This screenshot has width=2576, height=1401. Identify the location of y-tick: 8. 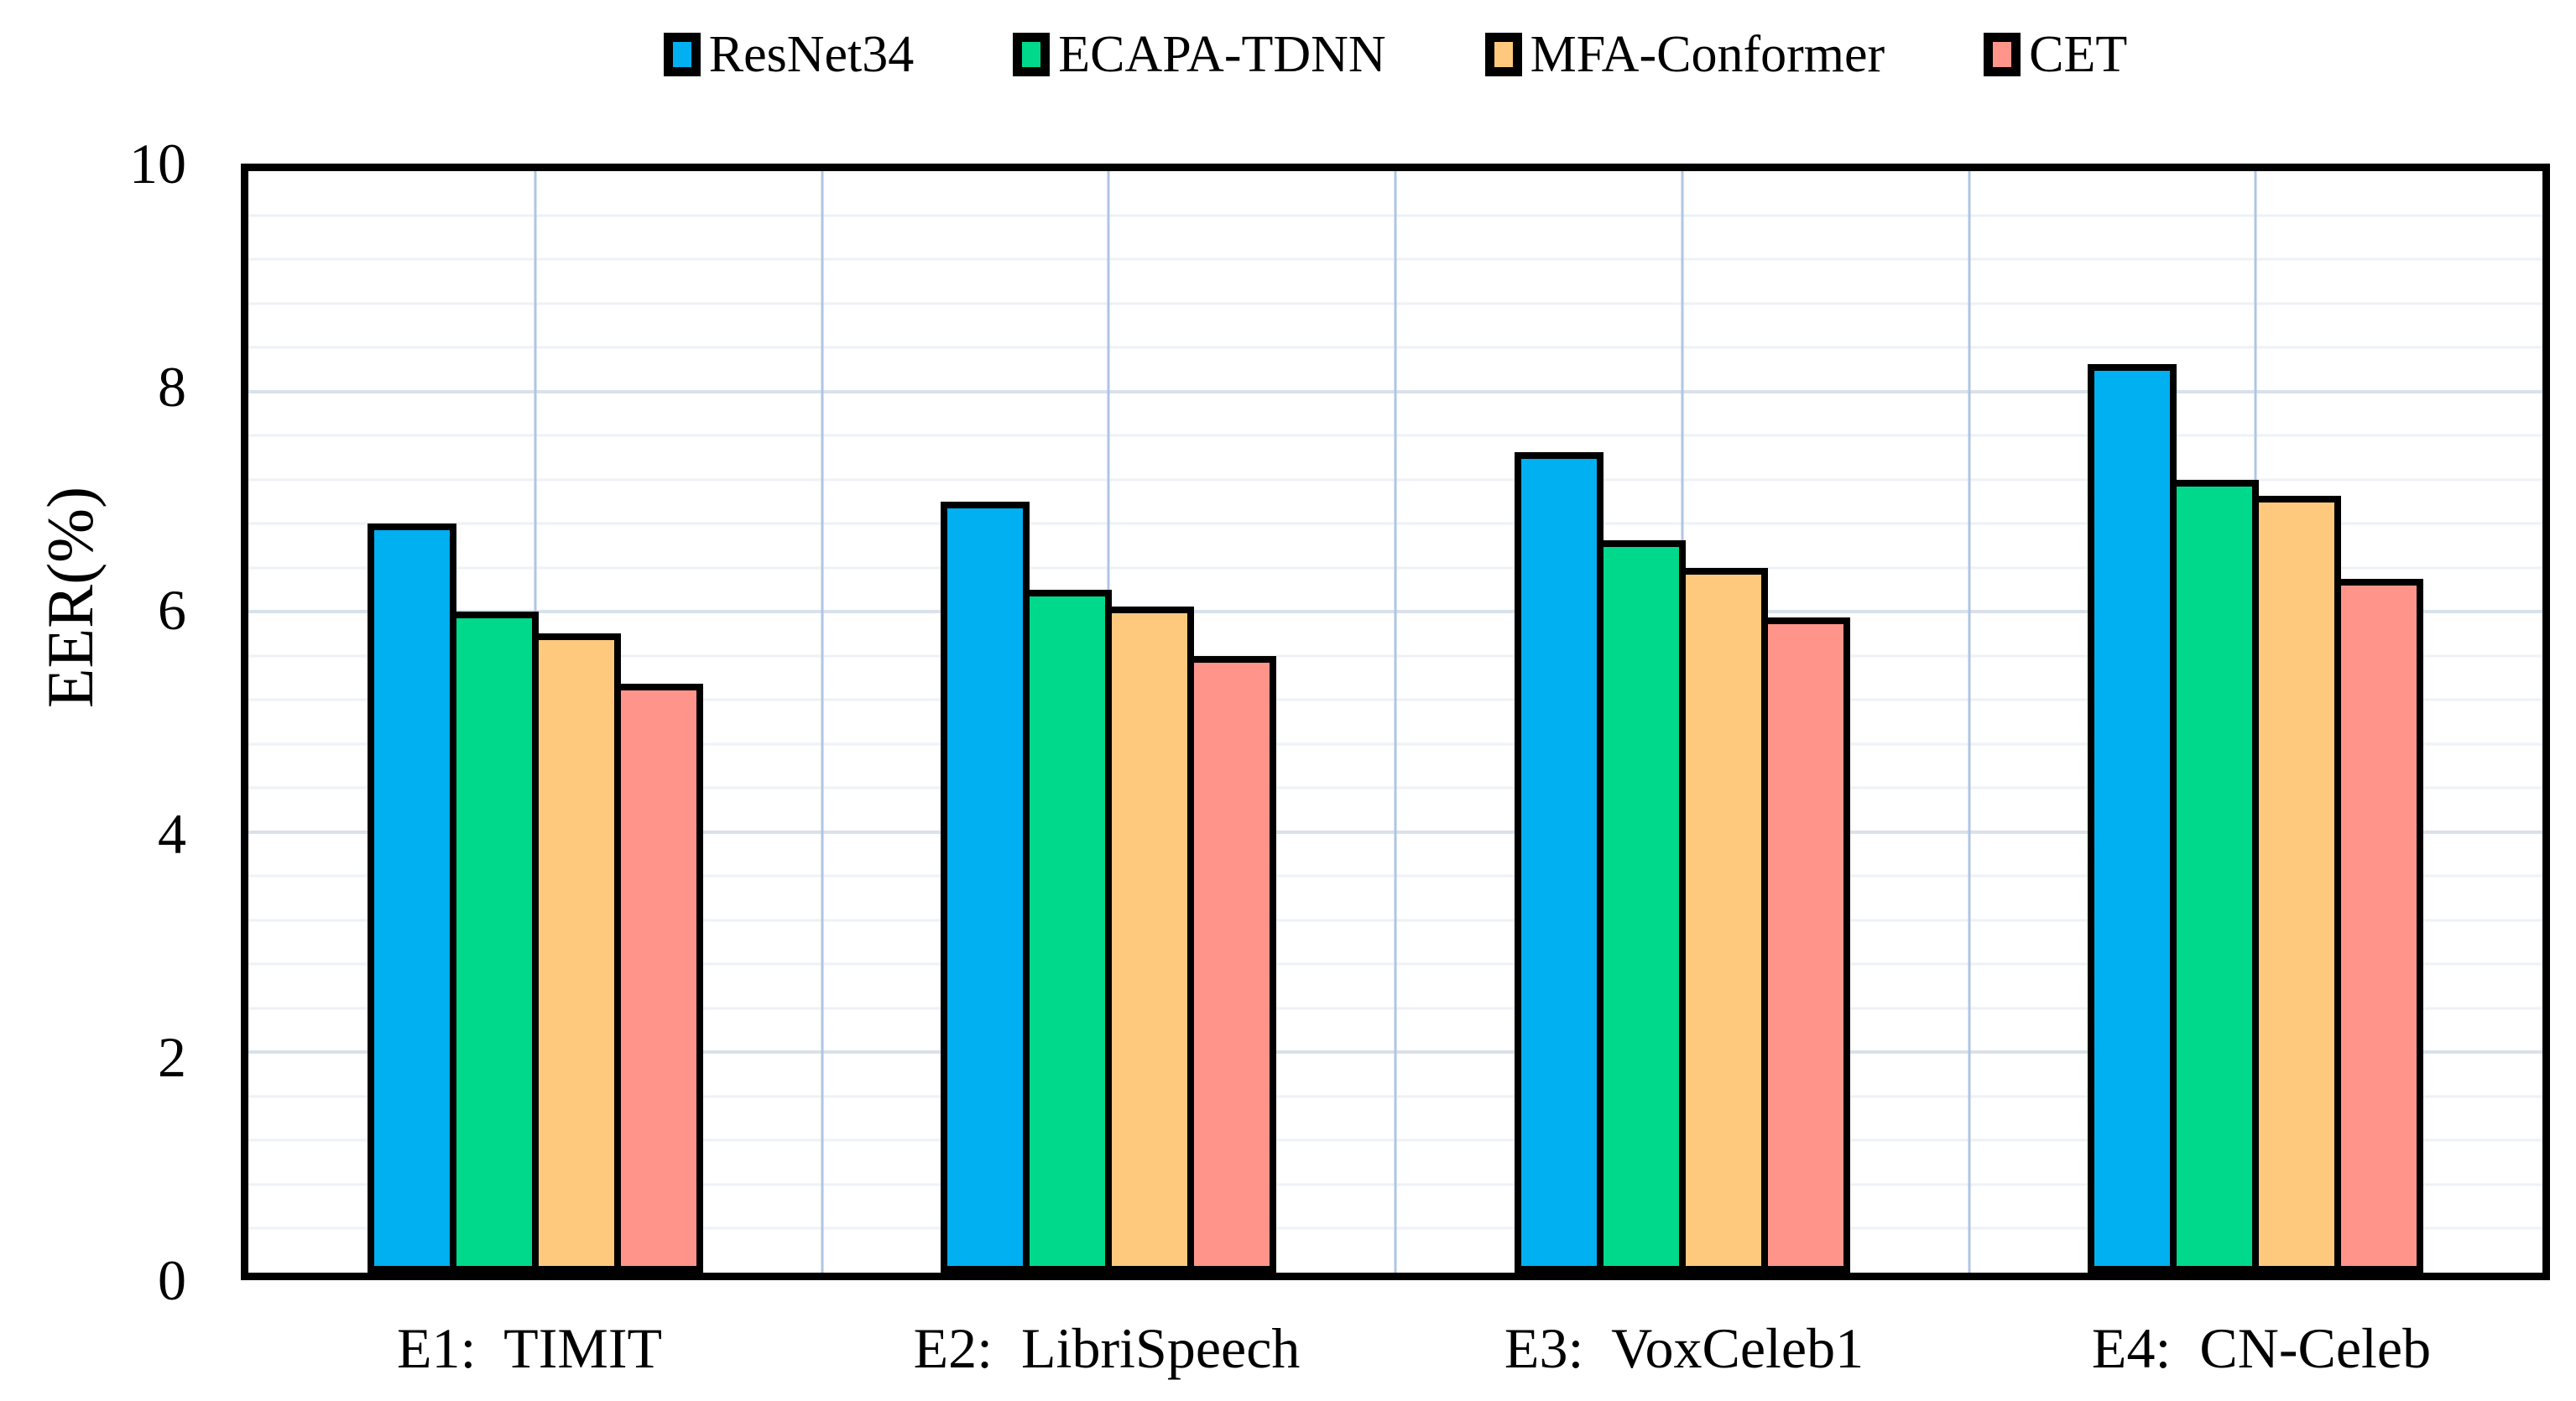
(172, 387).